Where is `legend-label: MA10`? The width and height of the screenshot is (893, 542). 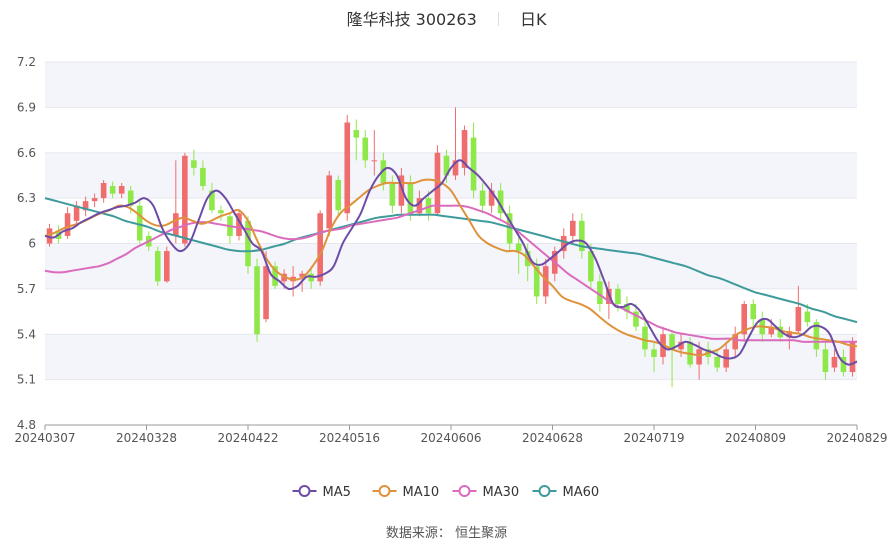 legend-label: MA10 is located at coordinates (421, 492).